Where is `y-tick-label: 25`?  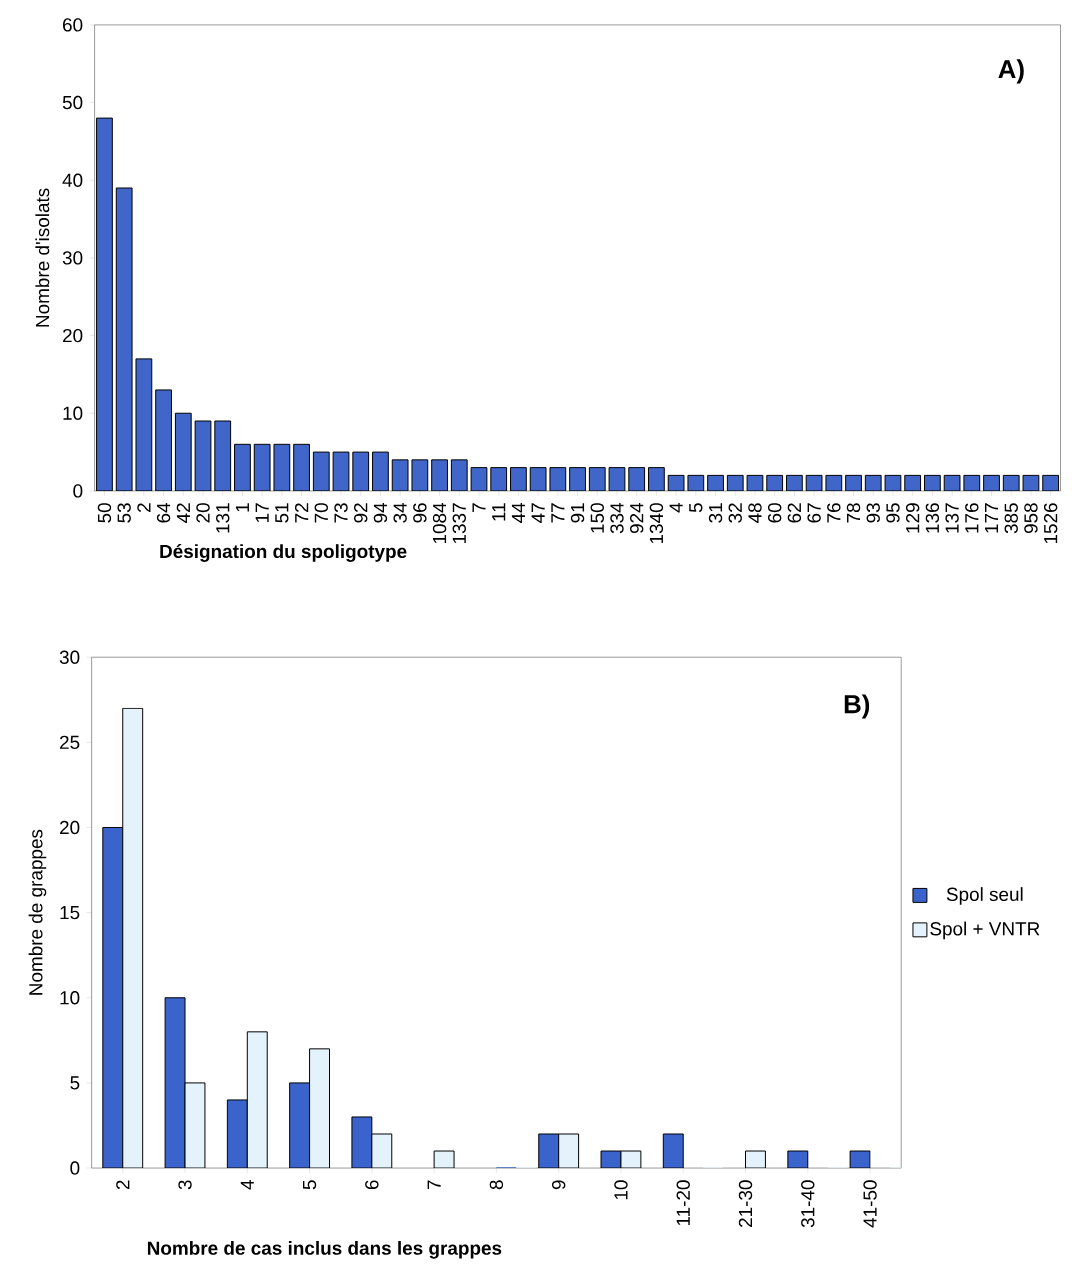 y-tick-label: 25 is located at coordinates (69, 742).